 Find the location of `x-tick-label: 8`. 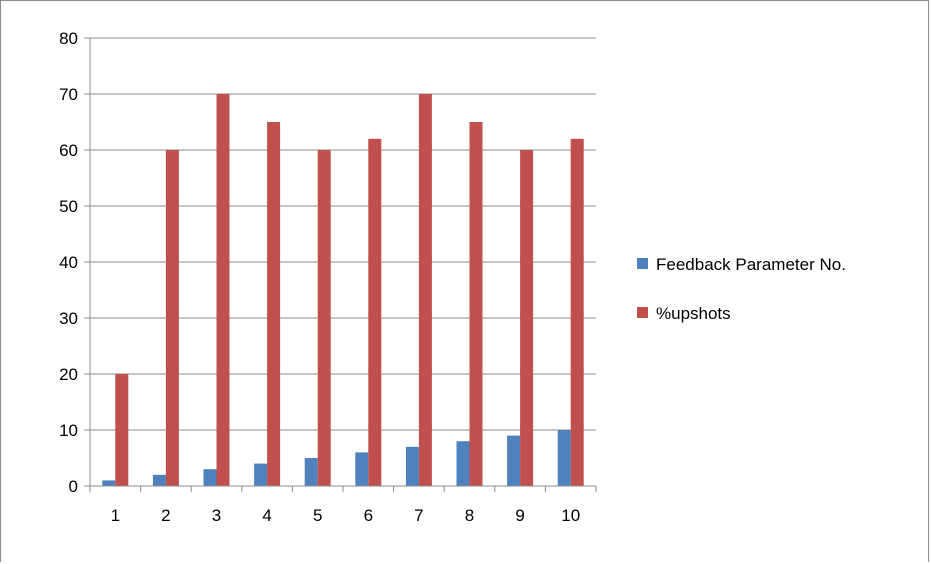

x-tick-label: 8 is located at coordinates (469, 515).